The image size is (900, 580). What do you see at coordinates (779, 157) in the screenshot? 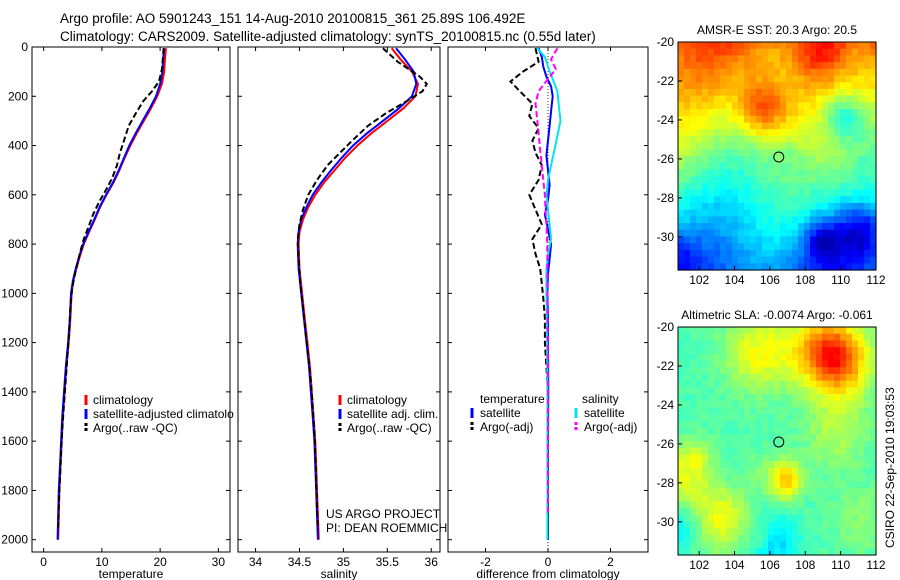
I see `sst-argo-position-marker` at bounding box center [779, 157].